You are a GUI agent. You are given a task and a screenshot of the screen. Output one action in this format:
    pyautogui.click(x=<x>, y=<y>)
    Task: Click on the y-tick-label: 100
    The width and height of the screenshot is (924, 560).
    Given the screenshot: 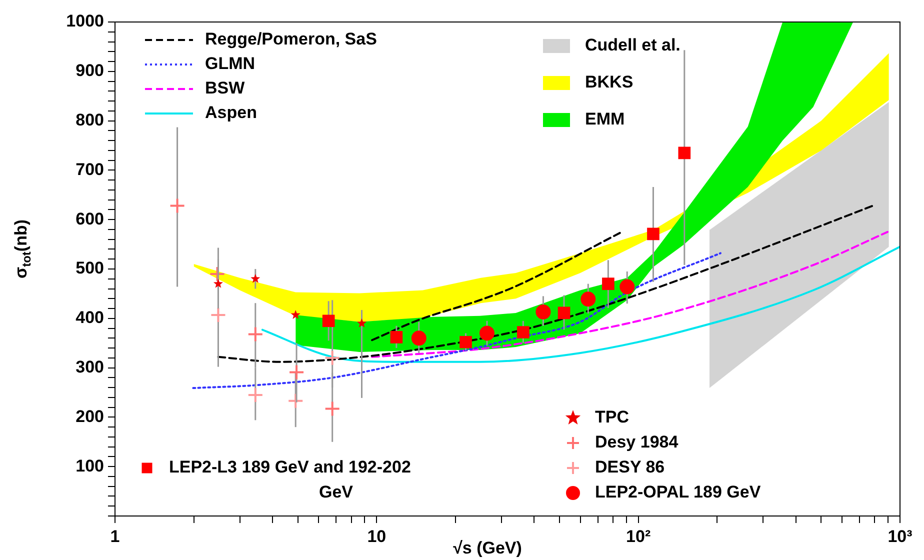 What is the action you would take?
    pyautogui.click(x=90, y=466)
    